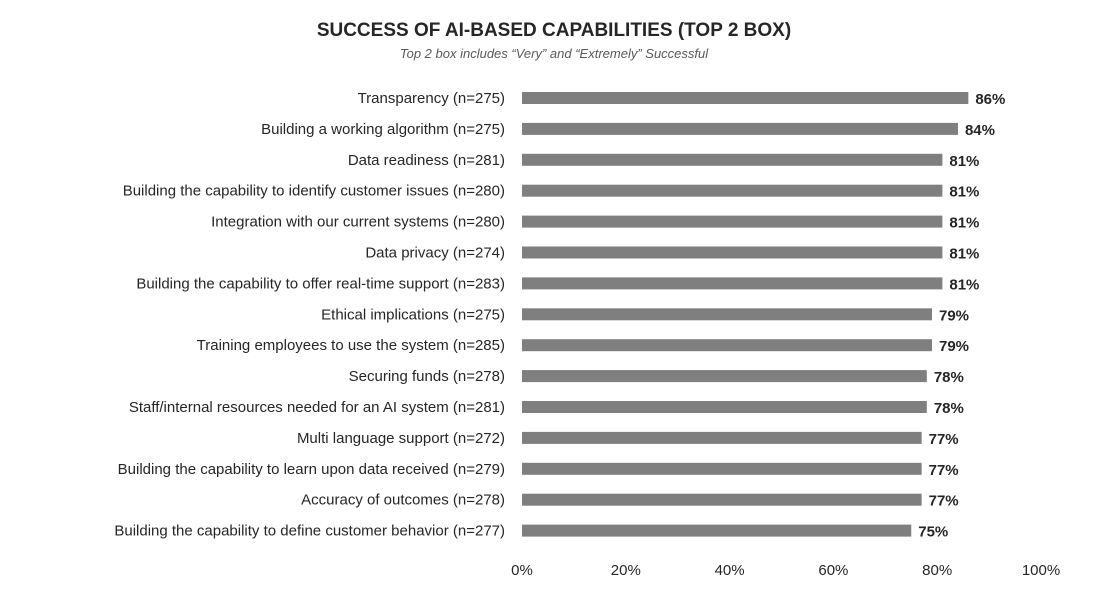 The width and height of the screenshot is (1108, 599). Describe the element at coordinates (1041, 570) in the screenshot. I see `x-tick-label: 100%` at that location.